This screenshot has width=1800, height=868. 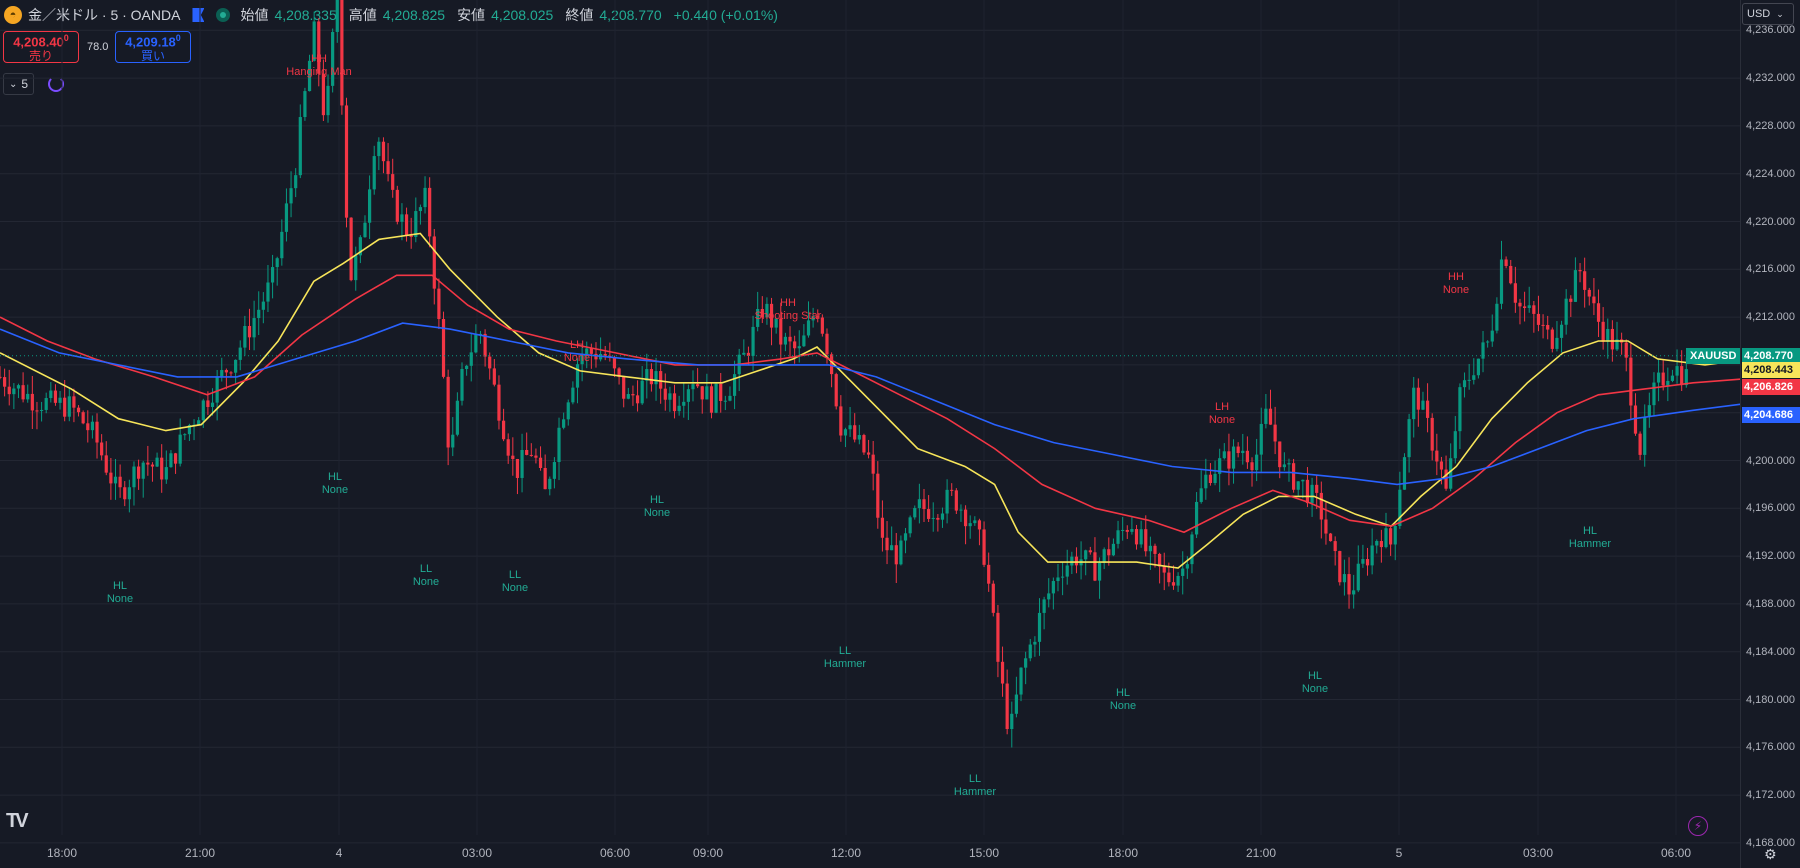 I want to click on spread-value: 78.0, so click(x=98, y=47).